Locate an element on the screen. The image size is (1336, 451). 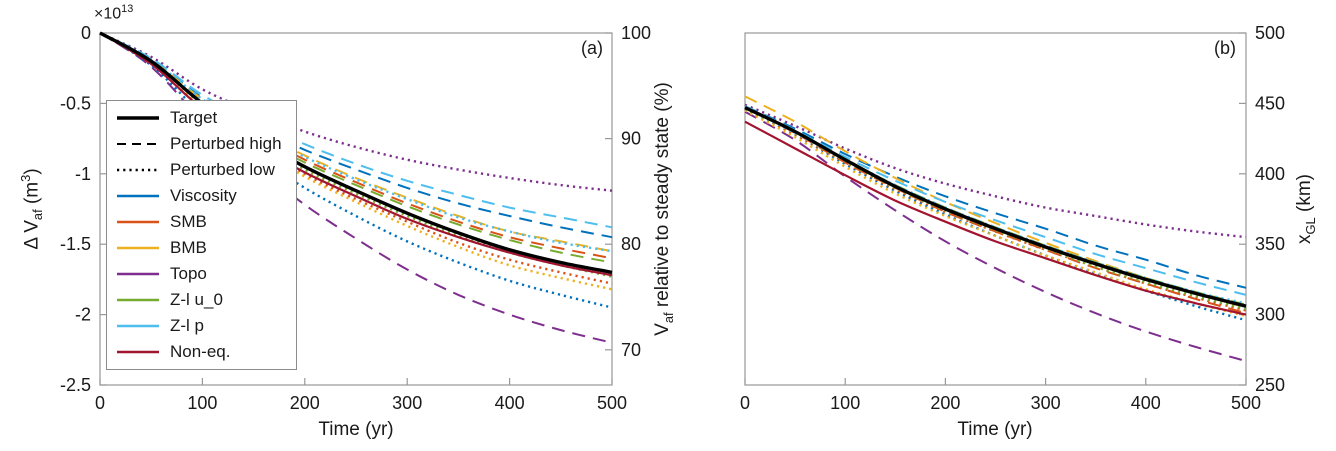
legend-line-sample-bmb is located at coordinates (138, 248).